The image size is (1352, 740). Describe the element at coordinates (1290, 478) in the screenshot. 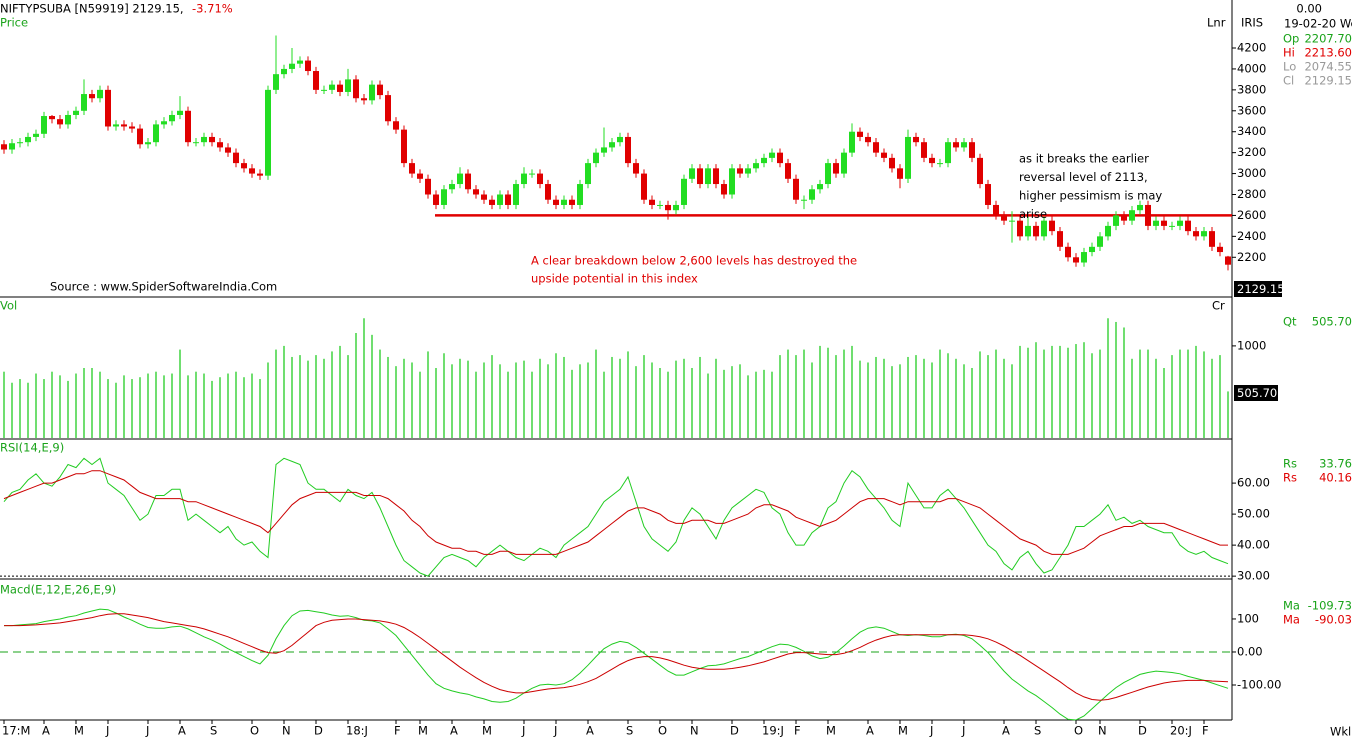

I see `info-label: Rs` at that location.